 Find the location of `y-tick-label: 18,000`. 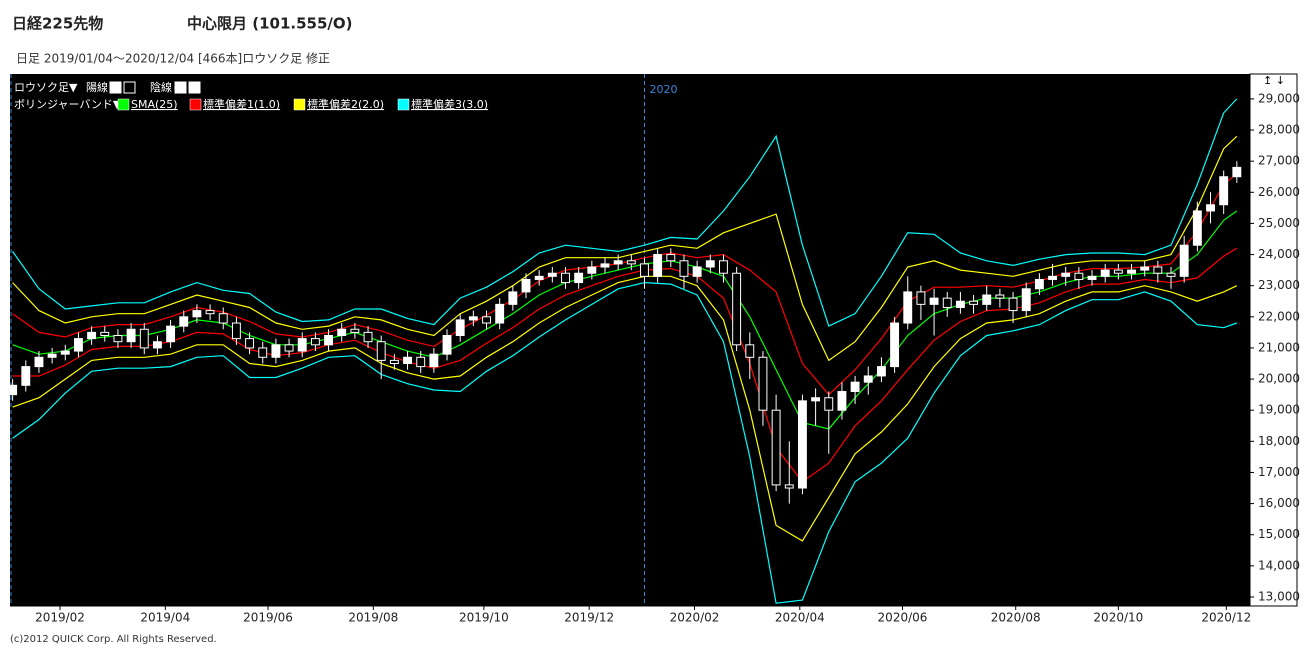

y-tick-label: 18,000 is located at coordinates (1279, 441).